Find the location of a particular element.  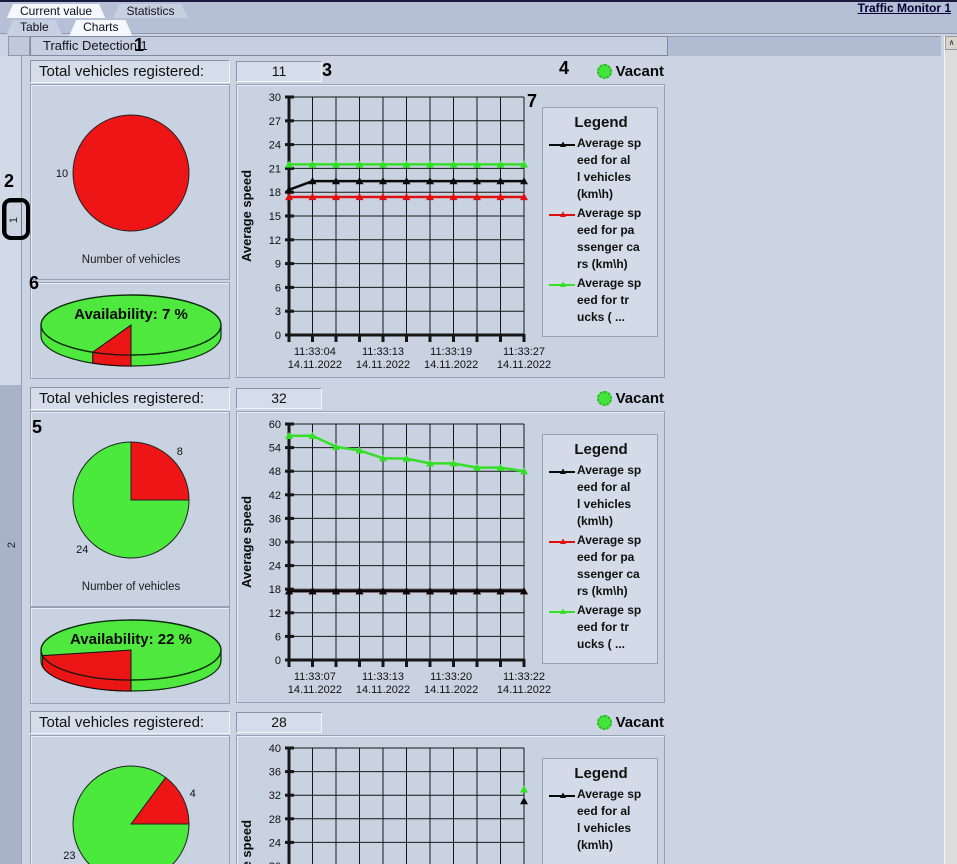

vehicles-pie-chart: 423Number of vehicles is located at coordinates (130, 799).